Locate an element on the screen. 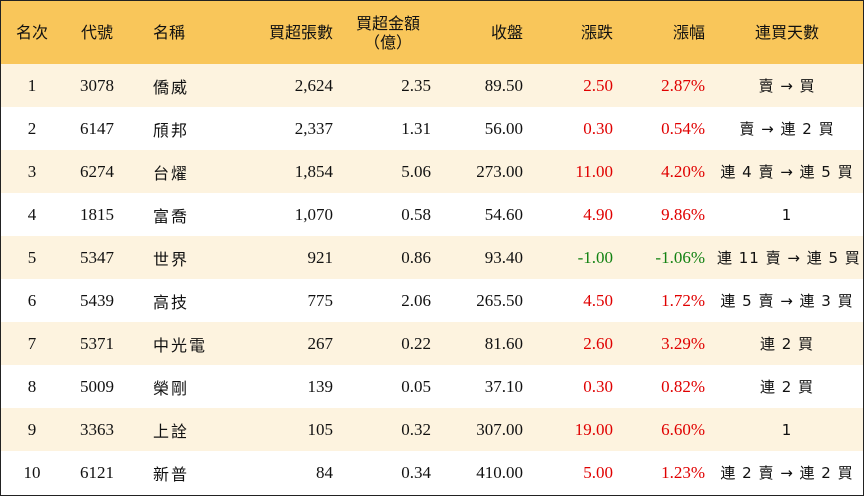 The width and height of the screenshot is (864, 496). cell-streak: 連 5 賣 → 連 3 買 is located at coordinates (787, 301).